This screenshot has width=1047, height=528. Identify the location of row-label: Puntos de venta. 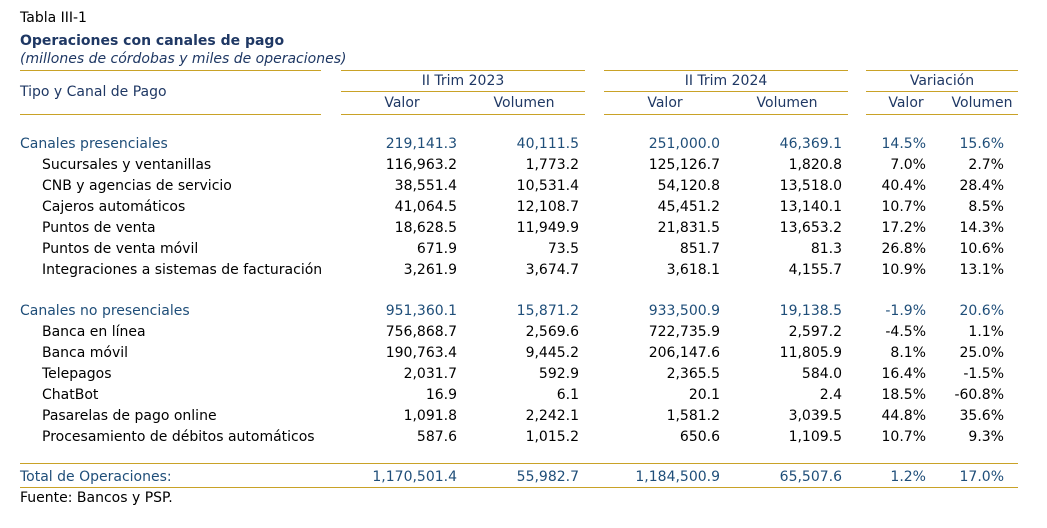
(99, 228).